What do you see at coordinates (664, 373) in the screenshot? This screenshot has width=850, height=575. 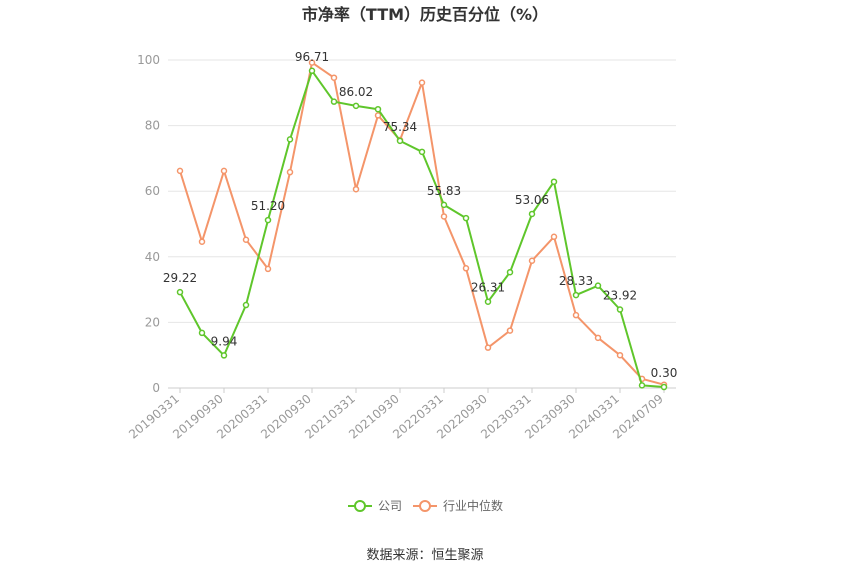 I see `data-label: 0.30` at bounding box center [664, 373].